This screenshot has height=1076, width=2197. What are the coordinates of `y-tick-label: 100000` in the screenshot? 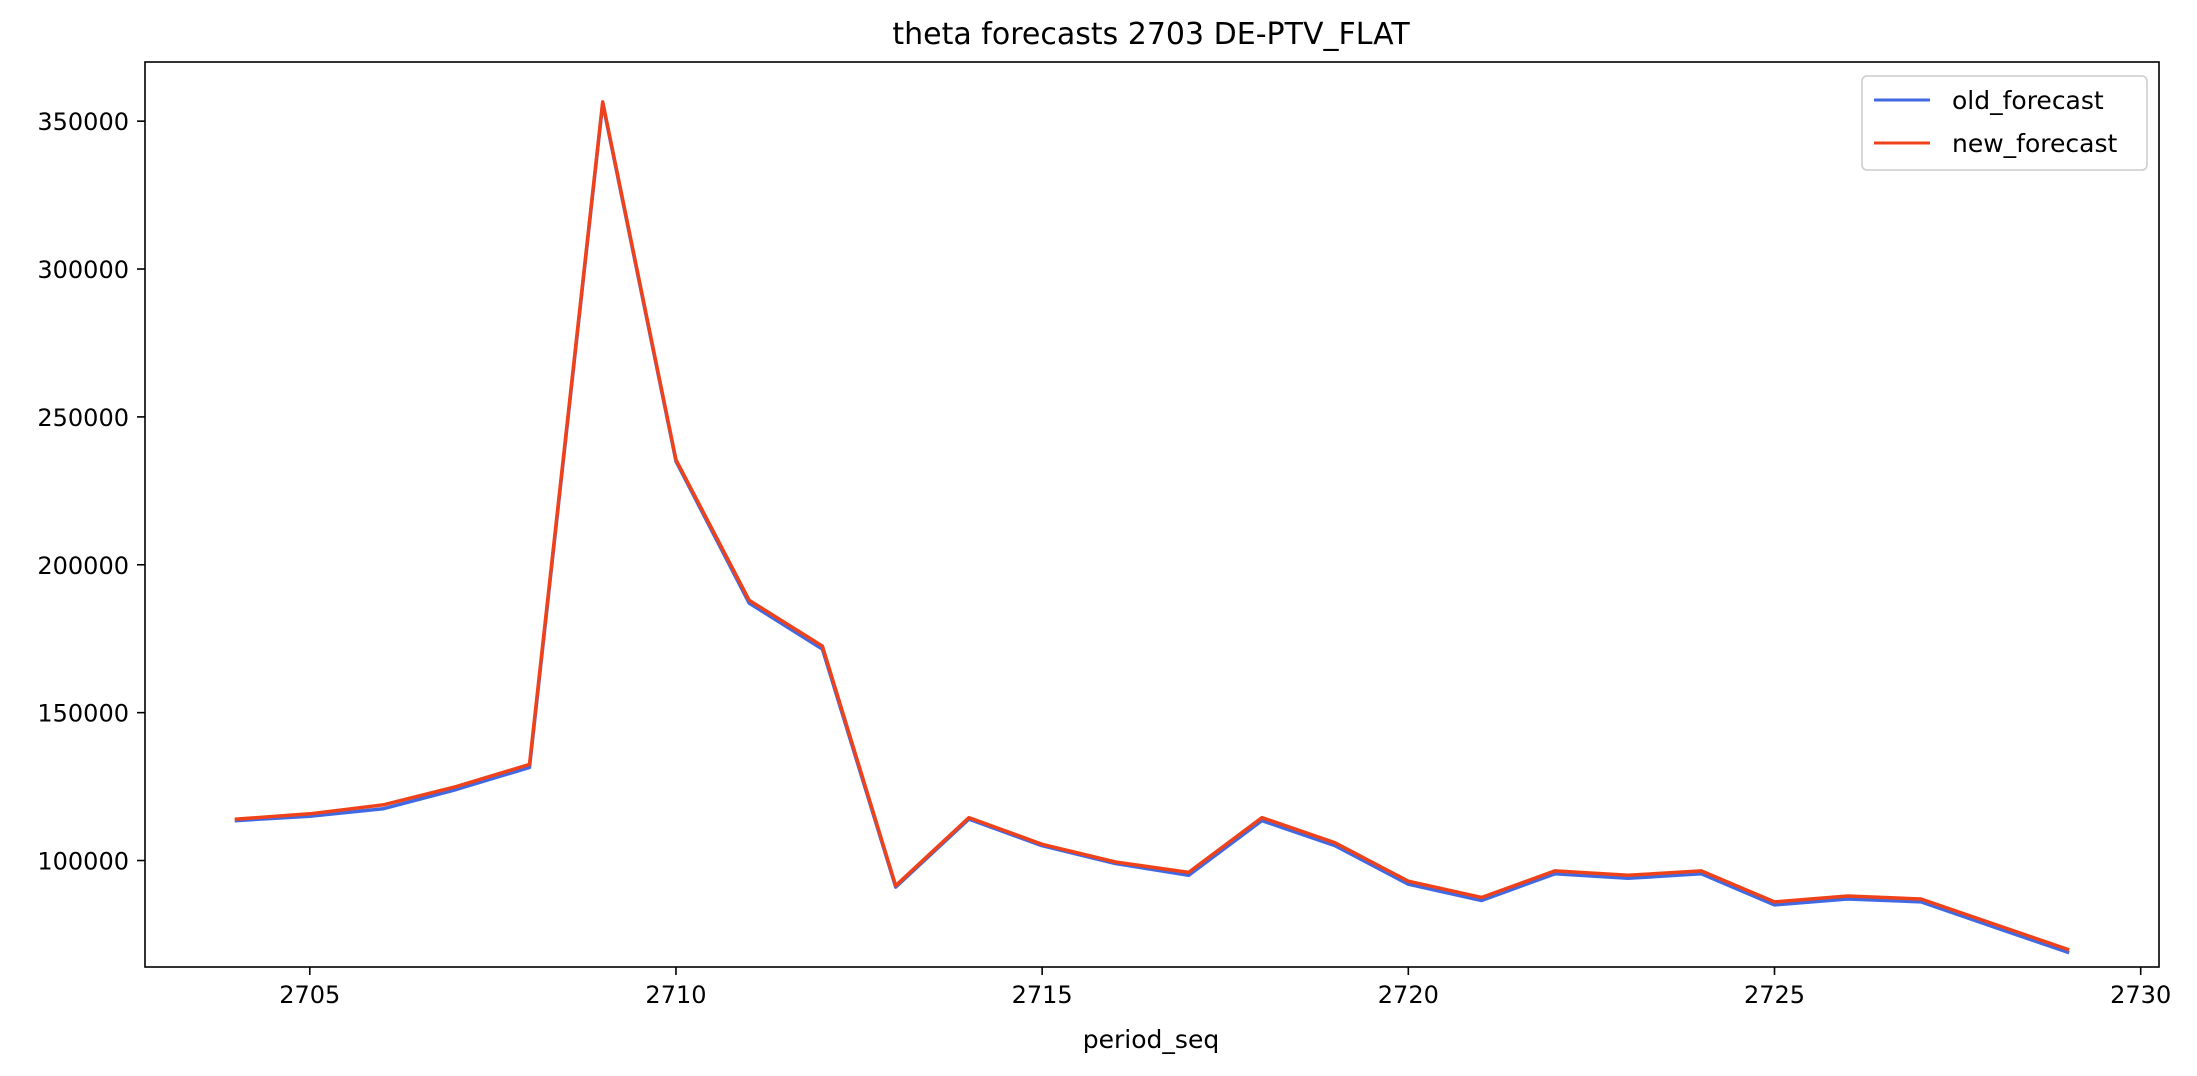 It's located at (83, 862).